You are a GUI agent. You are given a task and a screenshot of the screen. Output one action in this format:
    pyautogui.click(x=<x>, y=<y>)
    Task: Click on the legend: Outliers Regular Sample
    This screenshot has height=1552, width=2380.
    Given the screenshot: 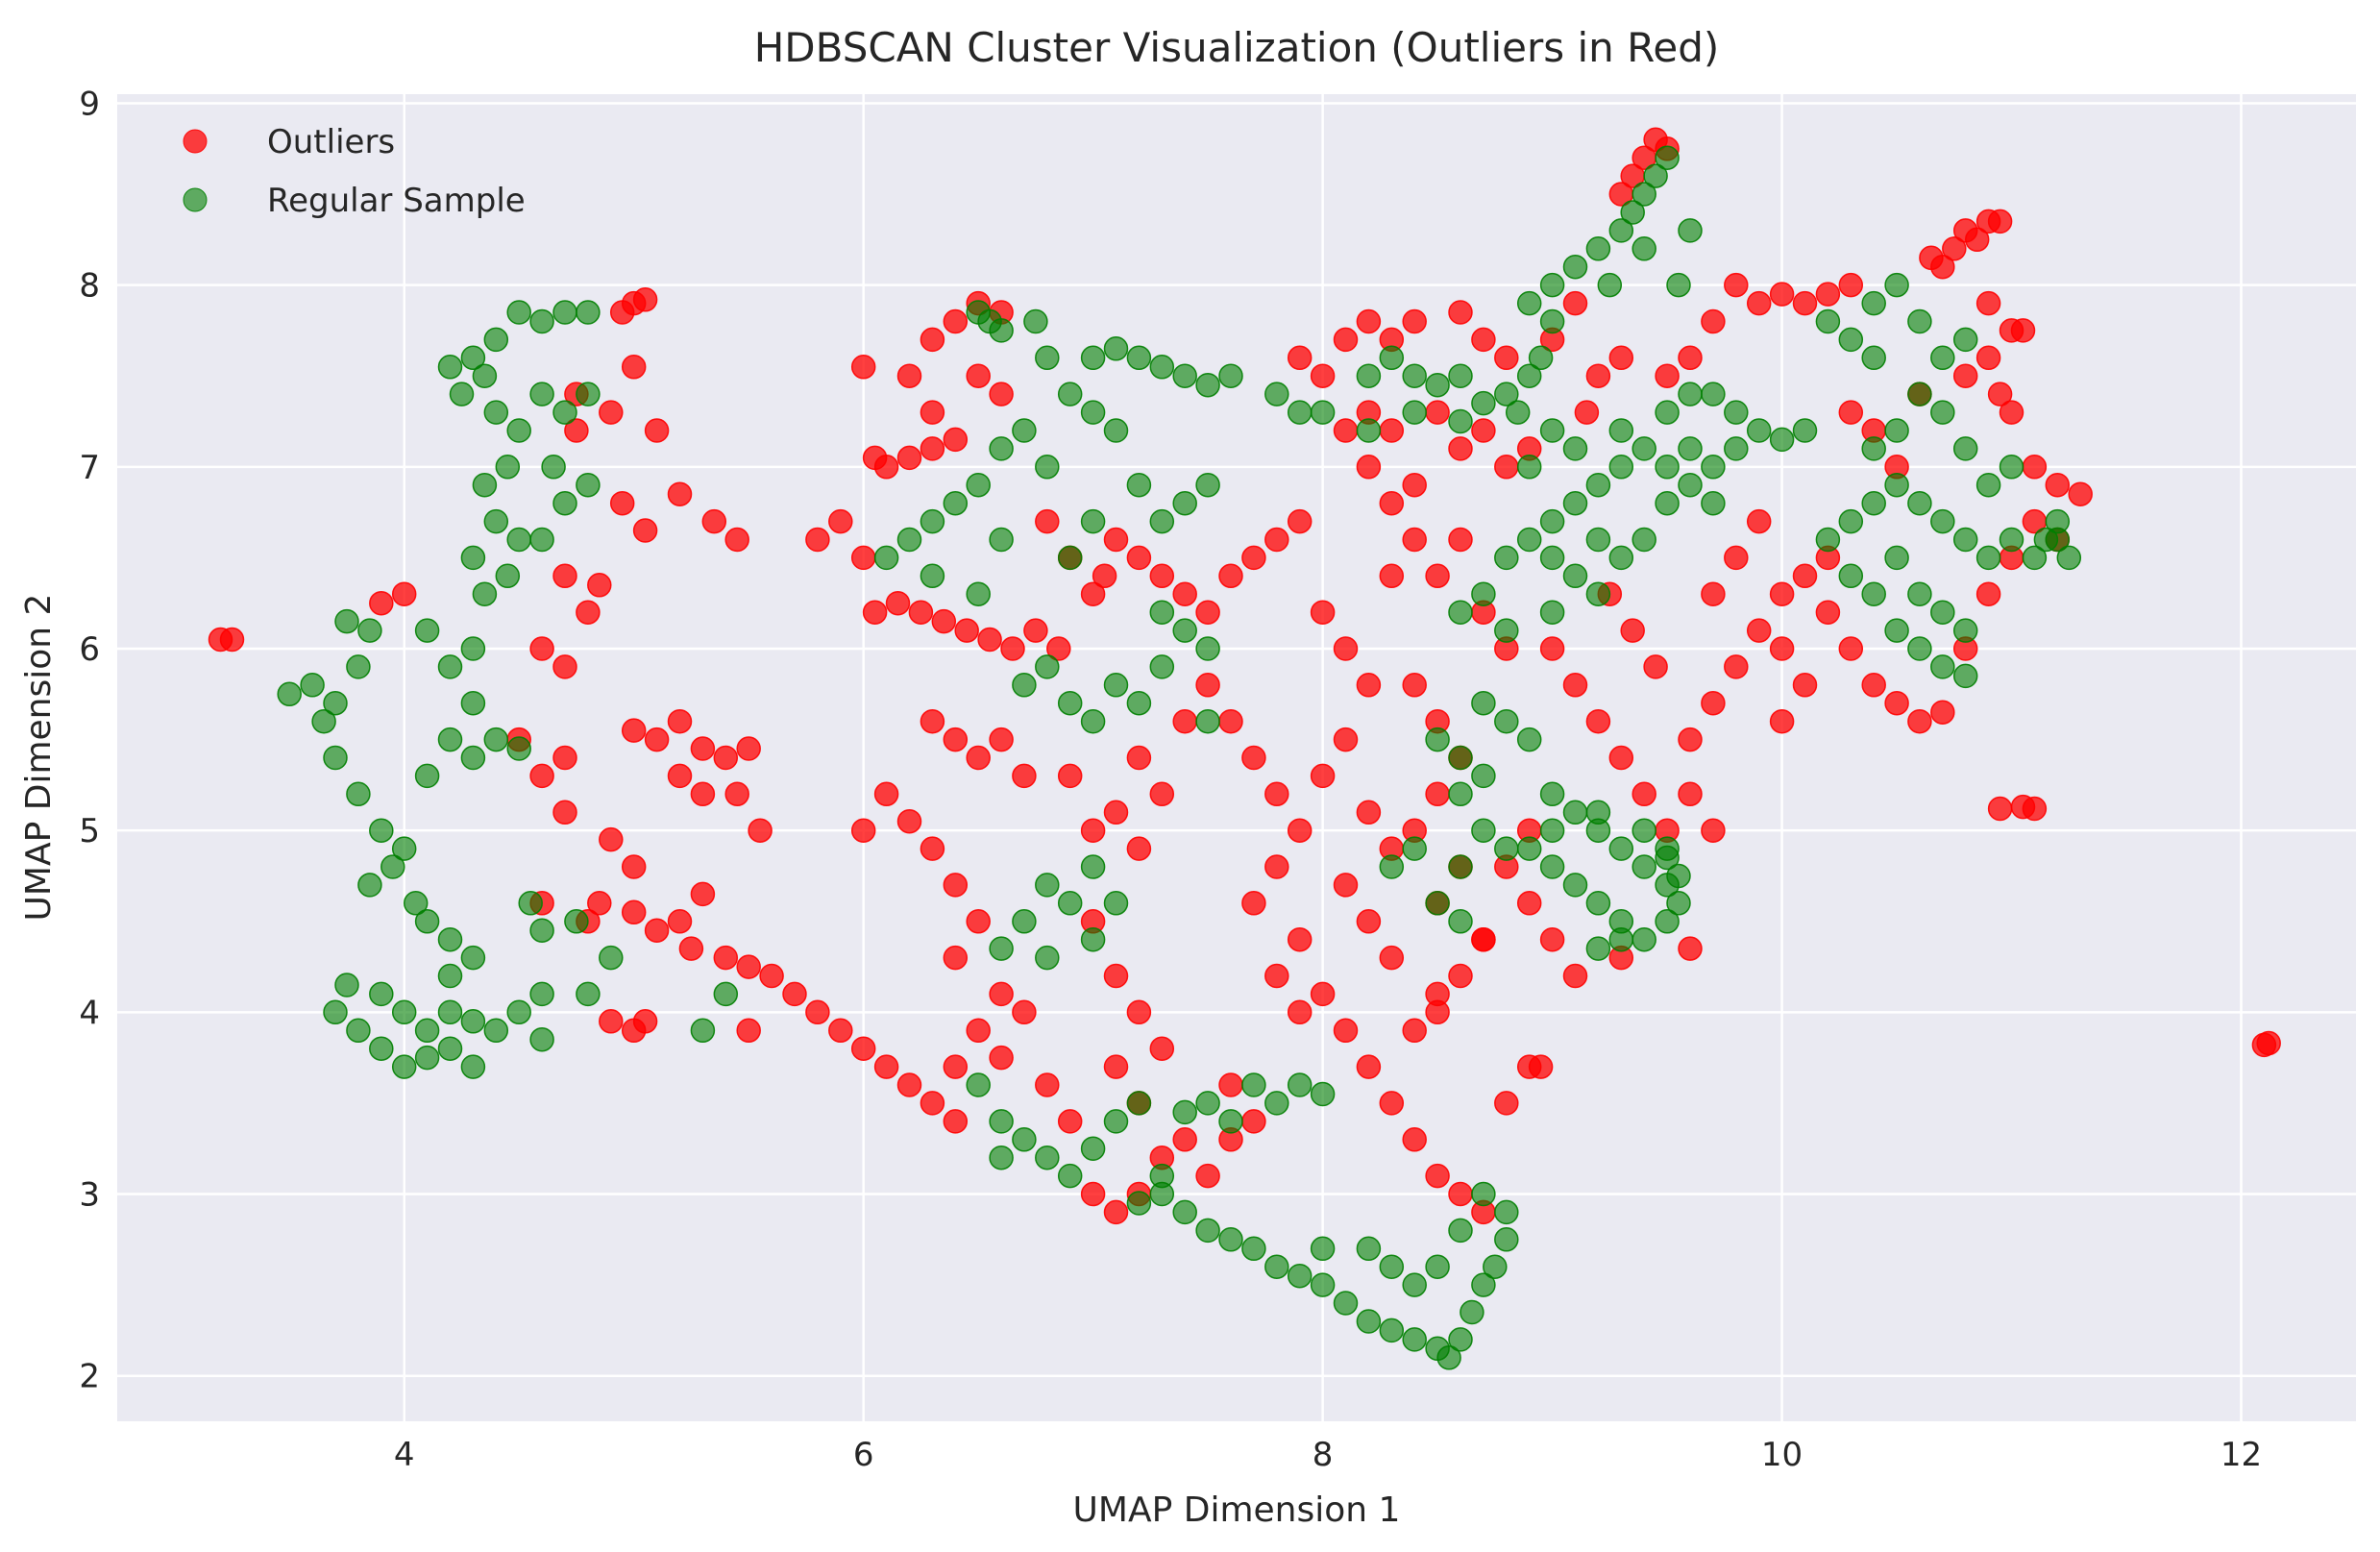 What is the action you would take?
    pyautogui.click(x=354, y=171)
    